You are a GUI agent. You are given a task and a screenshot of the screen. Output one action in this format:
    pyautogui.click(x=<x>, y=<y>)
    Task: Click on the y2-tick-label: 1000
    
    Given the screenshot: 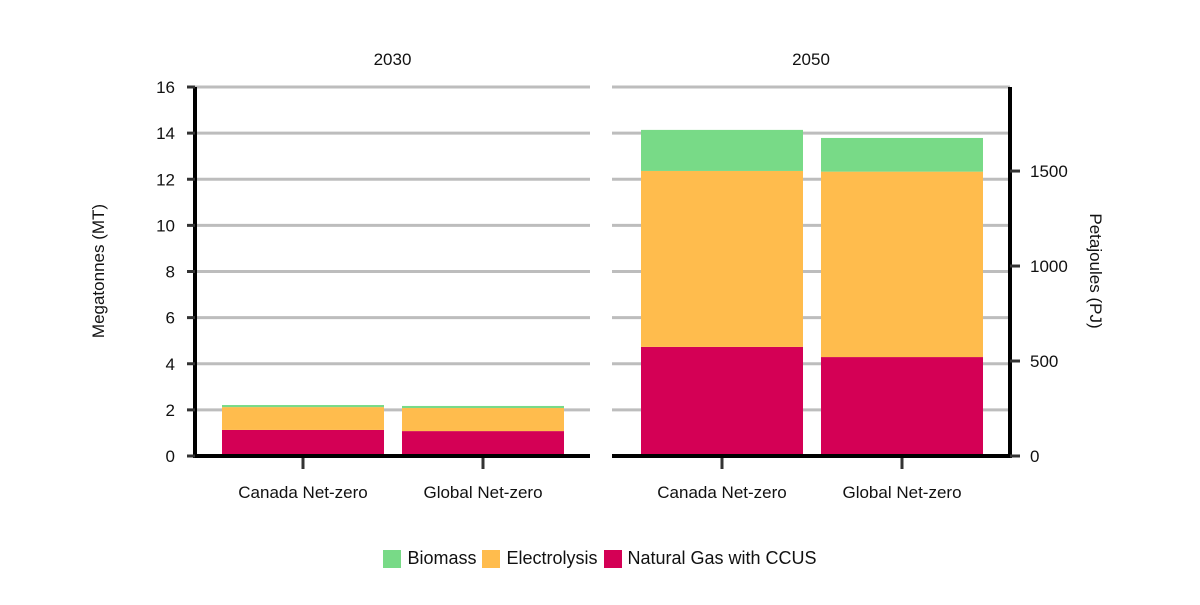 What is the action you would take?
    pyautogui.click(x=1049, y=266)
    